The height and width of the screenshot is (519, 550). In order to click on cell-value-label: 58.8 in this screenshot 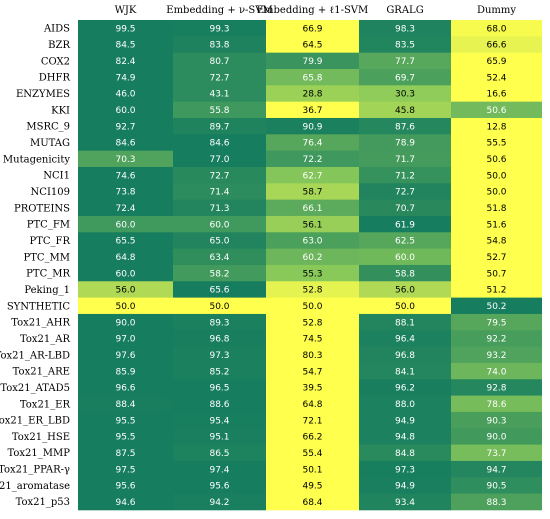, I will do `click(405, 274)`.